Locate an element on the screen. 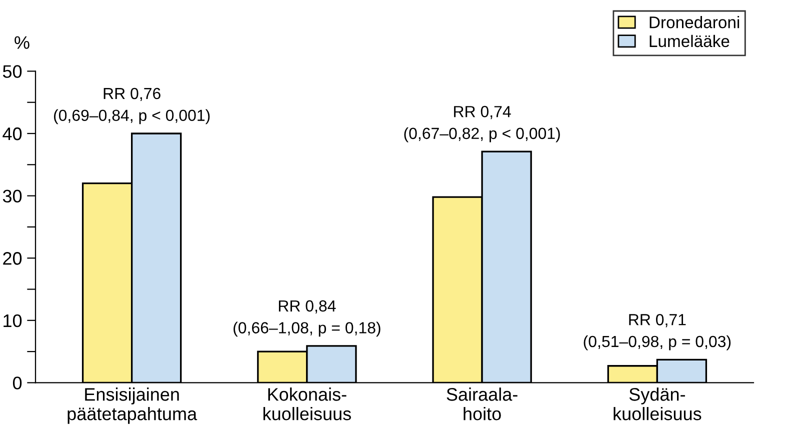 The image size is (789, 445). legend-label: Dronedaroni is located at coordinates (695, 22).